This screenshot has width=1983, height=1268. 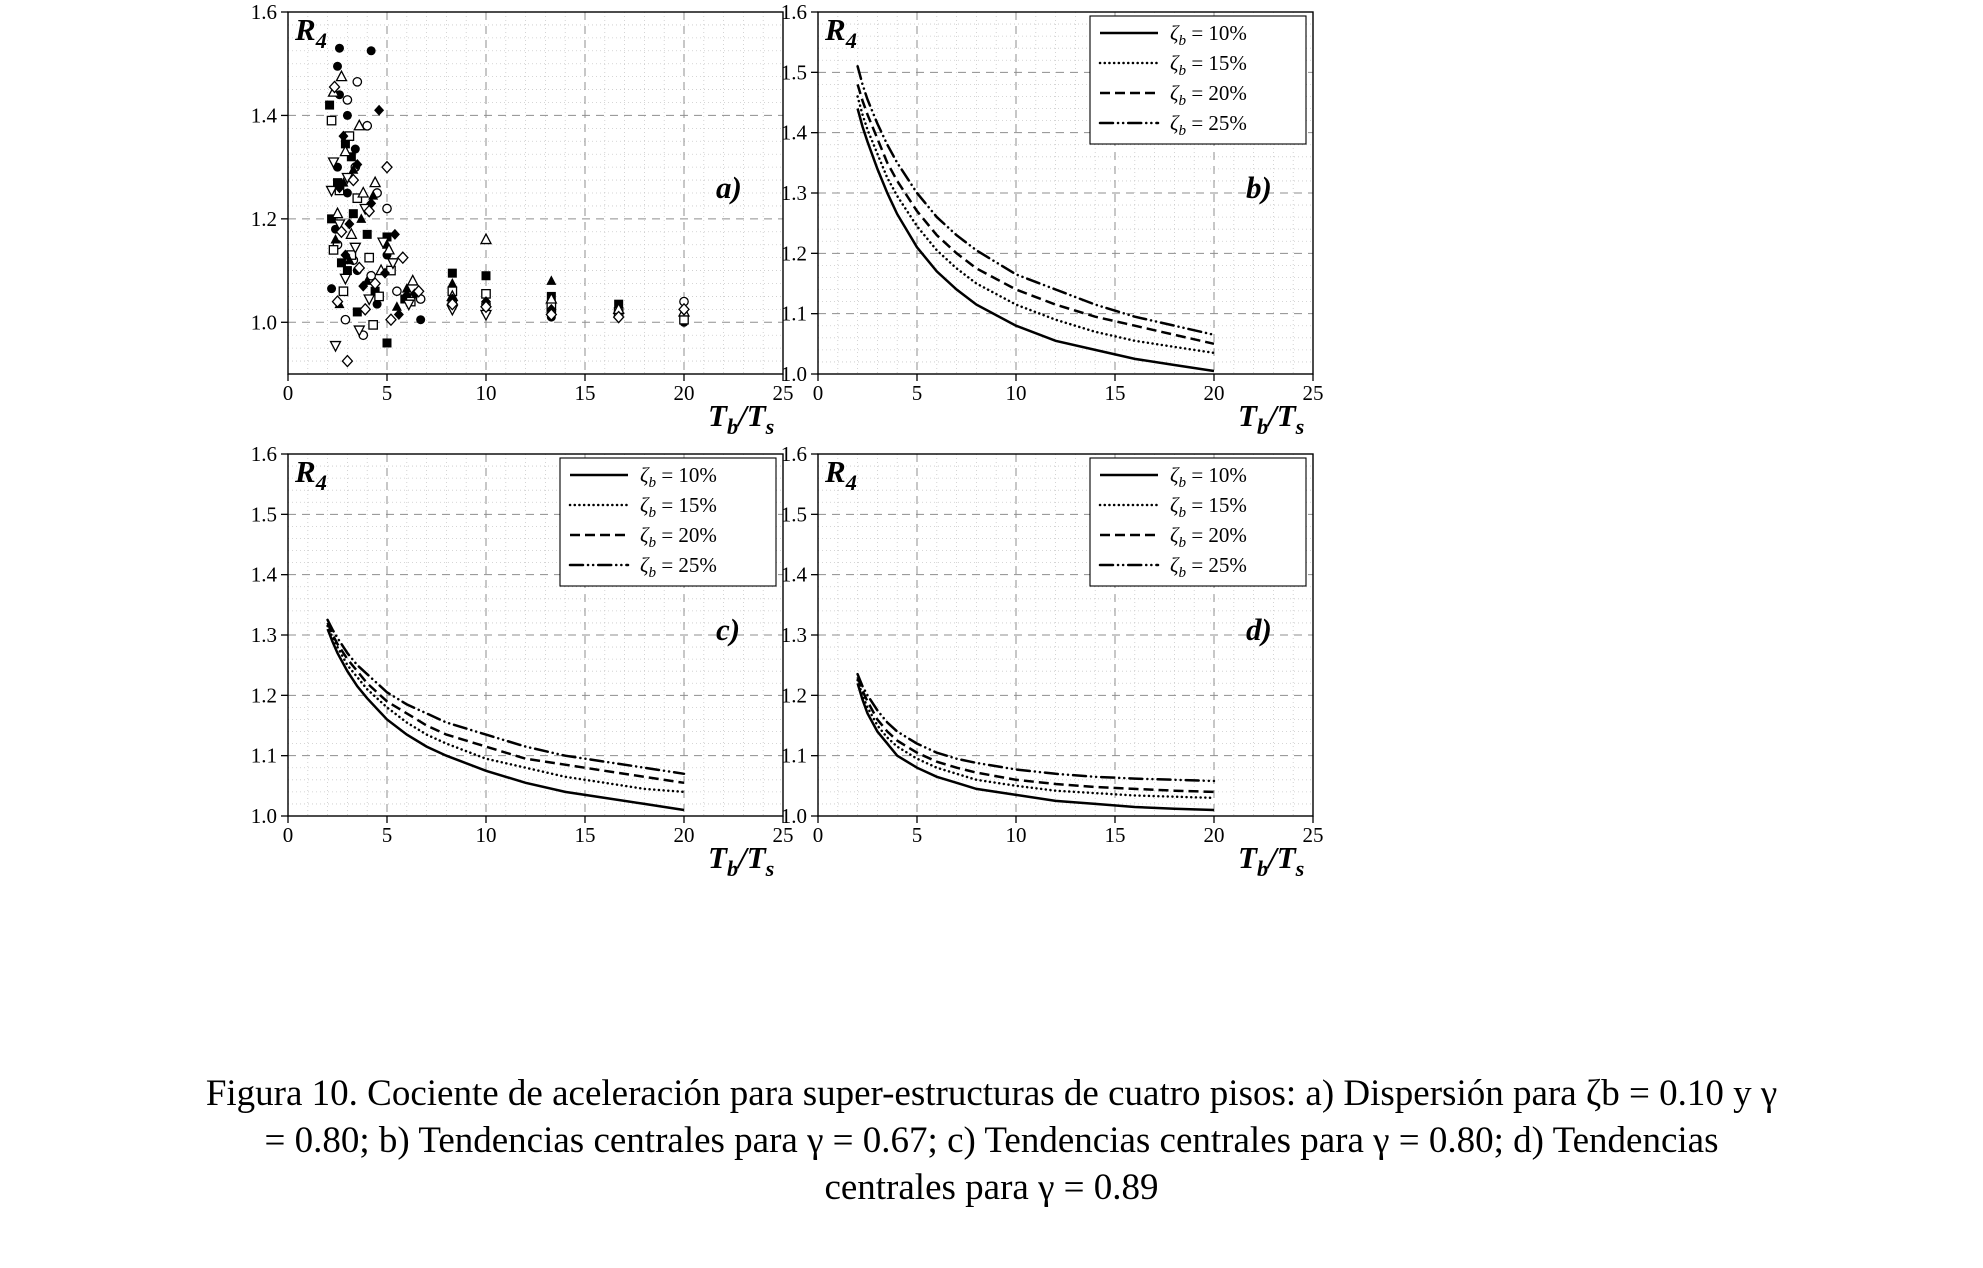 I want to click on x-axis-title-a: Tb/Ts, so click(x=741, y=416).